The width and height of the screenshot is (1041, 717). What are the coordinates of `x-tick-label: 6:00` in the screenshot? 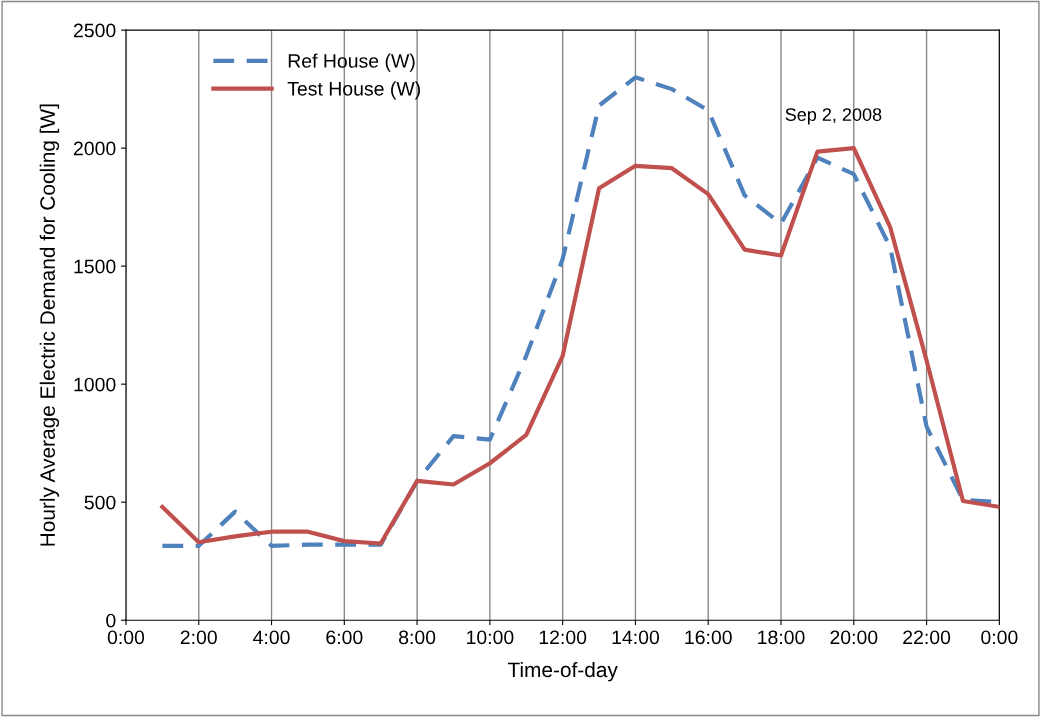 It's located at (344, 637).